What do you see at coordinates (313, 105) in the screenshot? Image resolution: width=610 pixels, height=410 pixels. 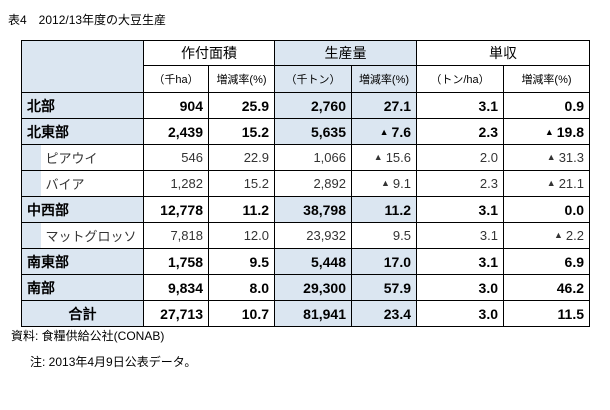 I see `prod-cell: 2,760` at bounding box center [313, 105].